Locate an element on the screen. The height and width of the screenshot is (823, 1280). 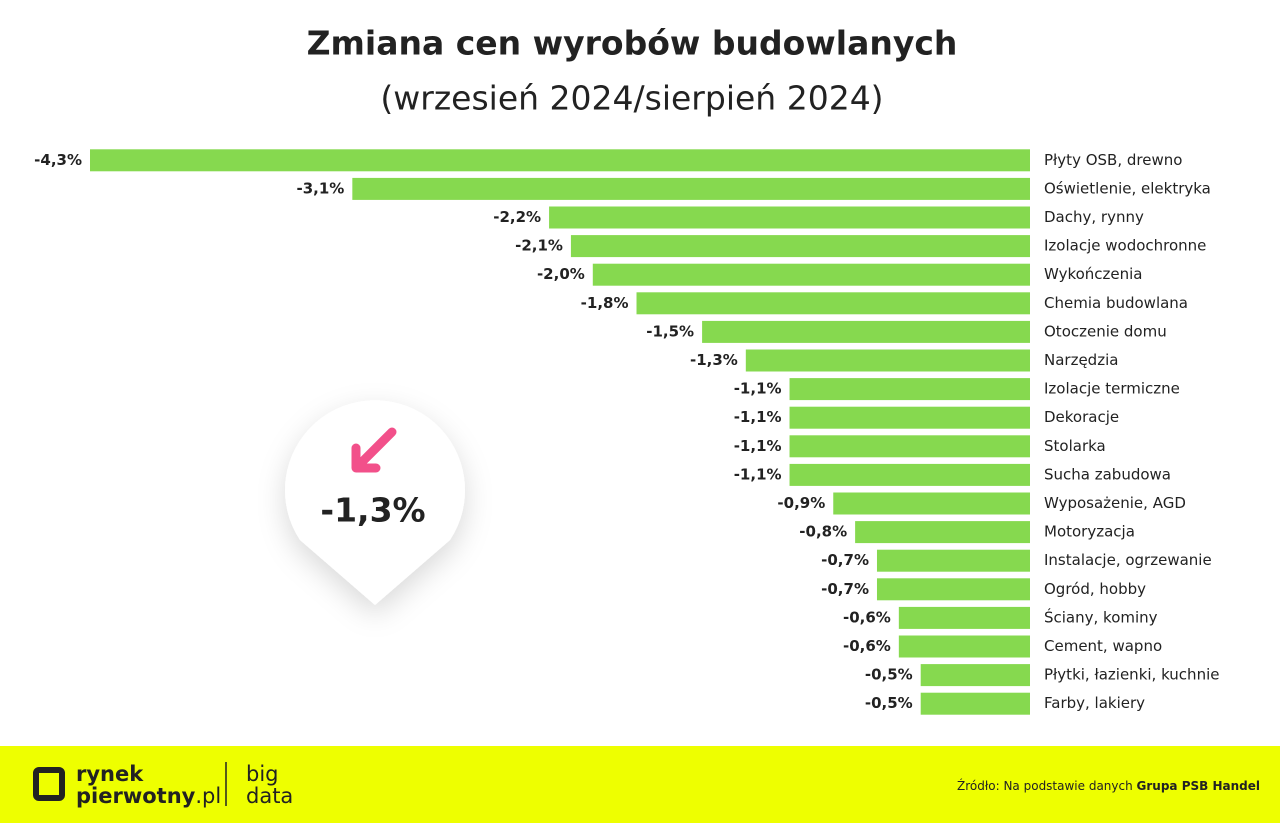
brand-line1: rynek is located at coordinates (110, 774).